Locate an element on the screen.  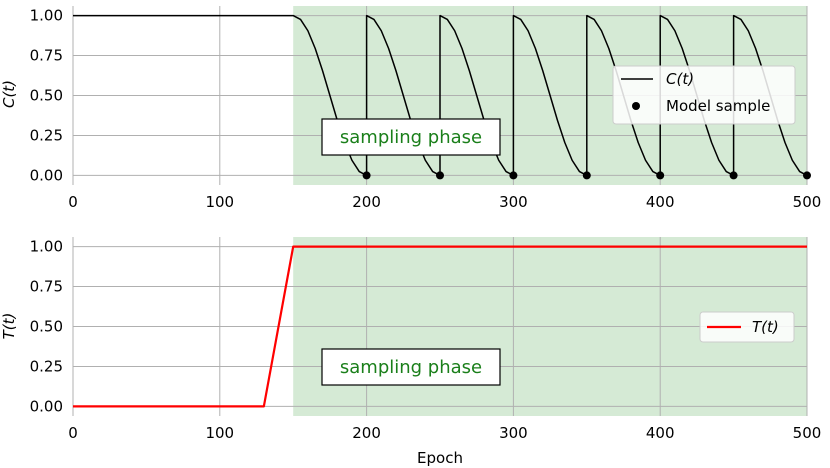
legend-label-sample: Model sample is located at coordinates (718, 106).